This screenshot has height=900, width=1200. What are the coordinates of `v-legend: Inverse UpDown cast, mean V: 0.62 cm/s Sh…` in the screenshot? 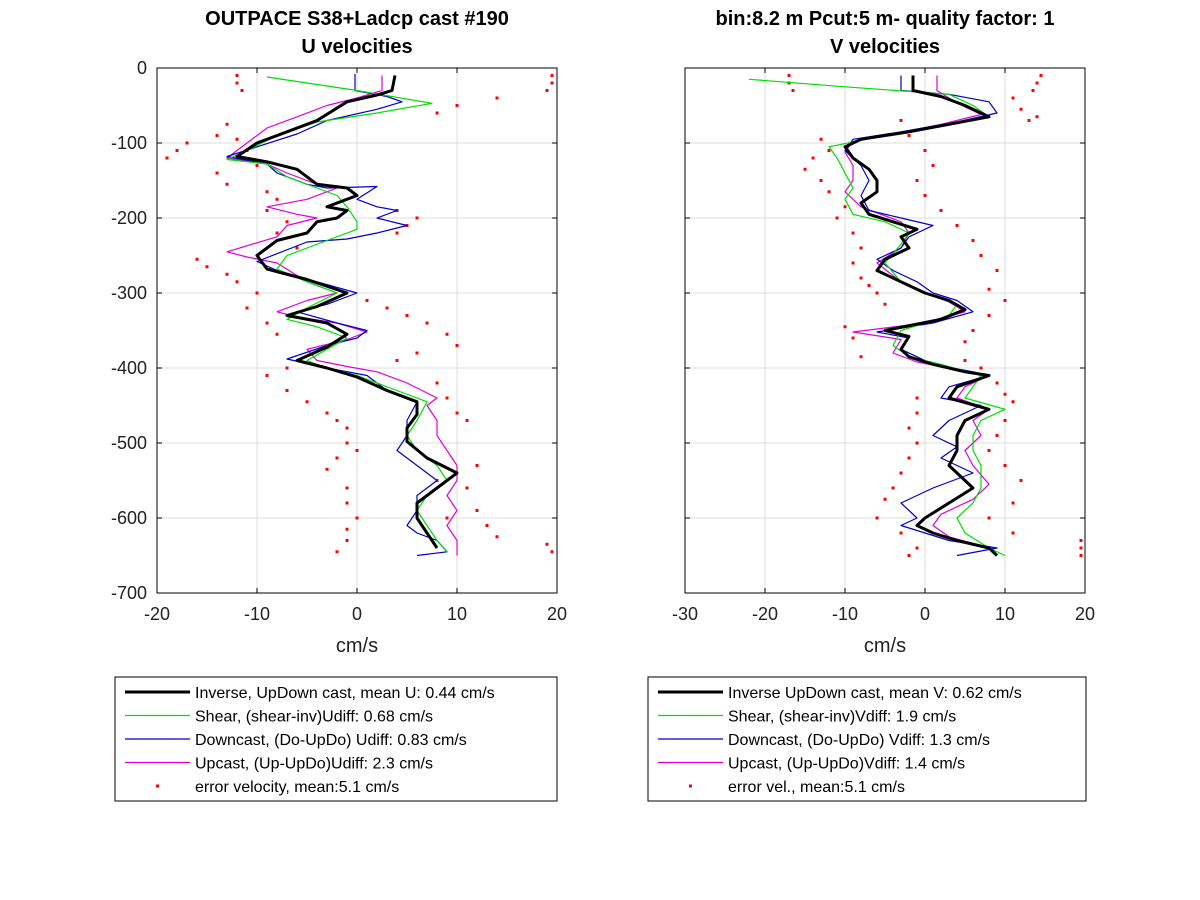 It's located at (867, 739).